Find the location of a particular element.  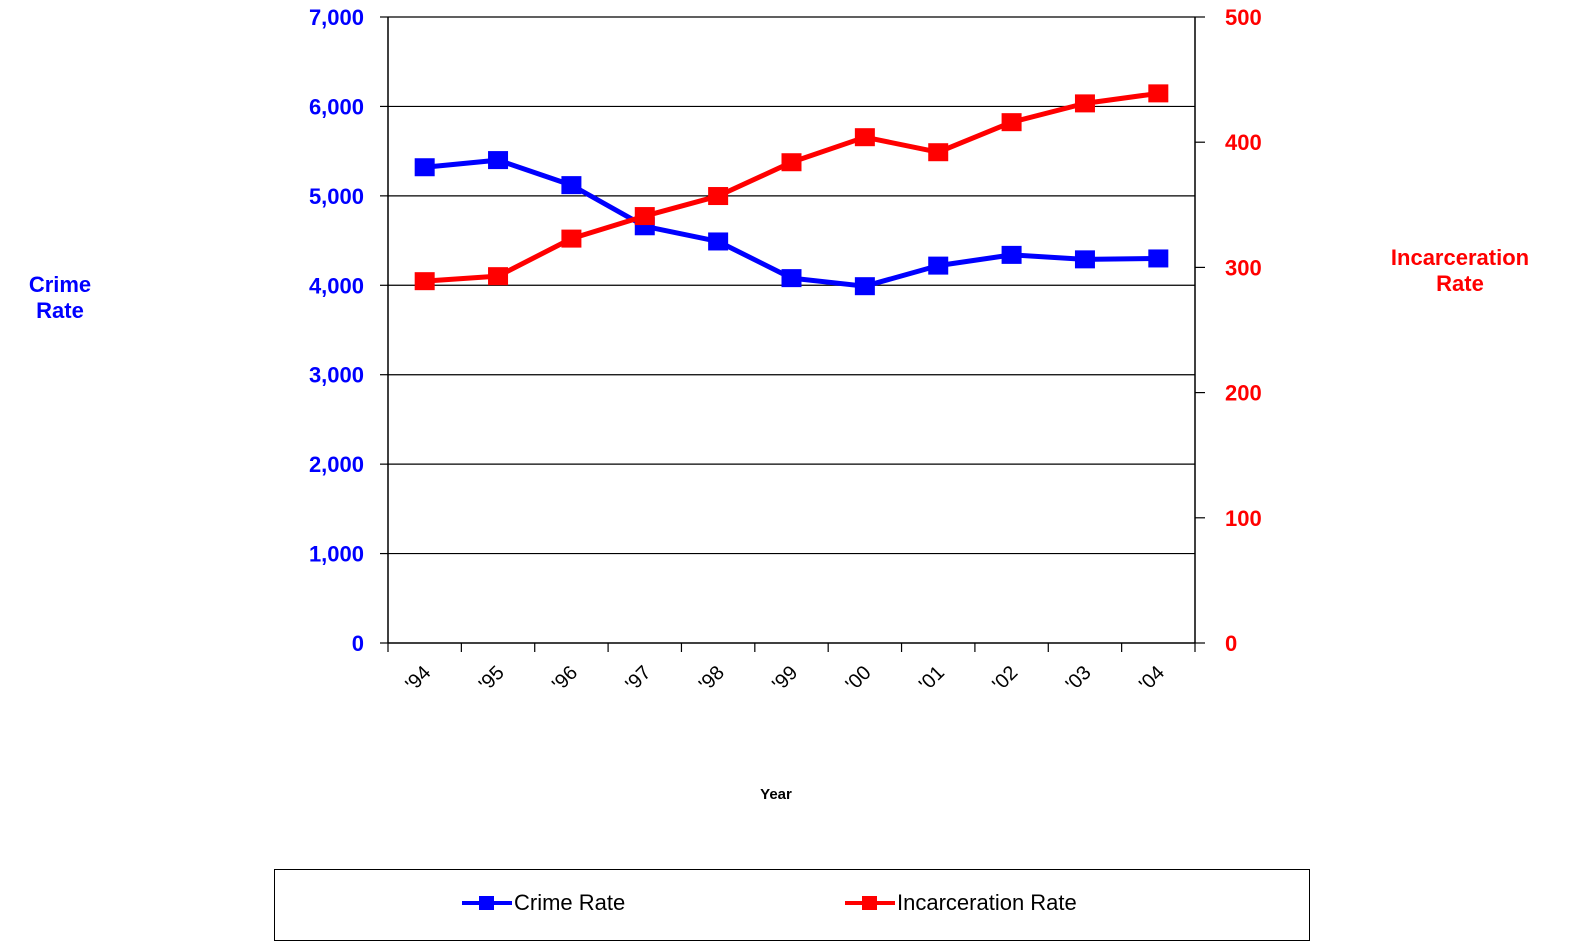

left-tick-label: 0 is located at coordinates (358, 643).